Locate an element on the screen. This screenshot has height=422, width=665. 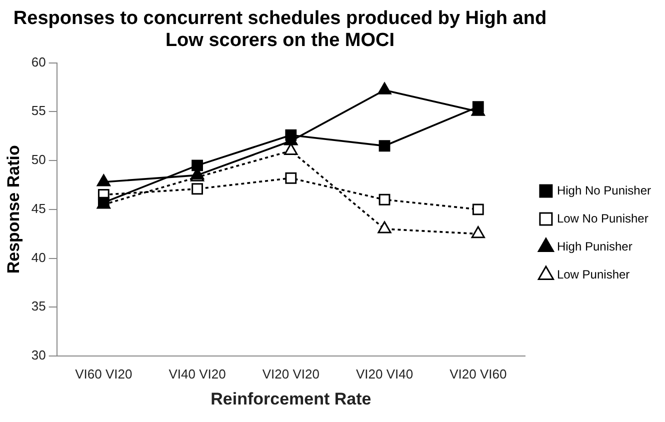
x-tick-label: VI40 VI20 is located at coordinates (197, 374).